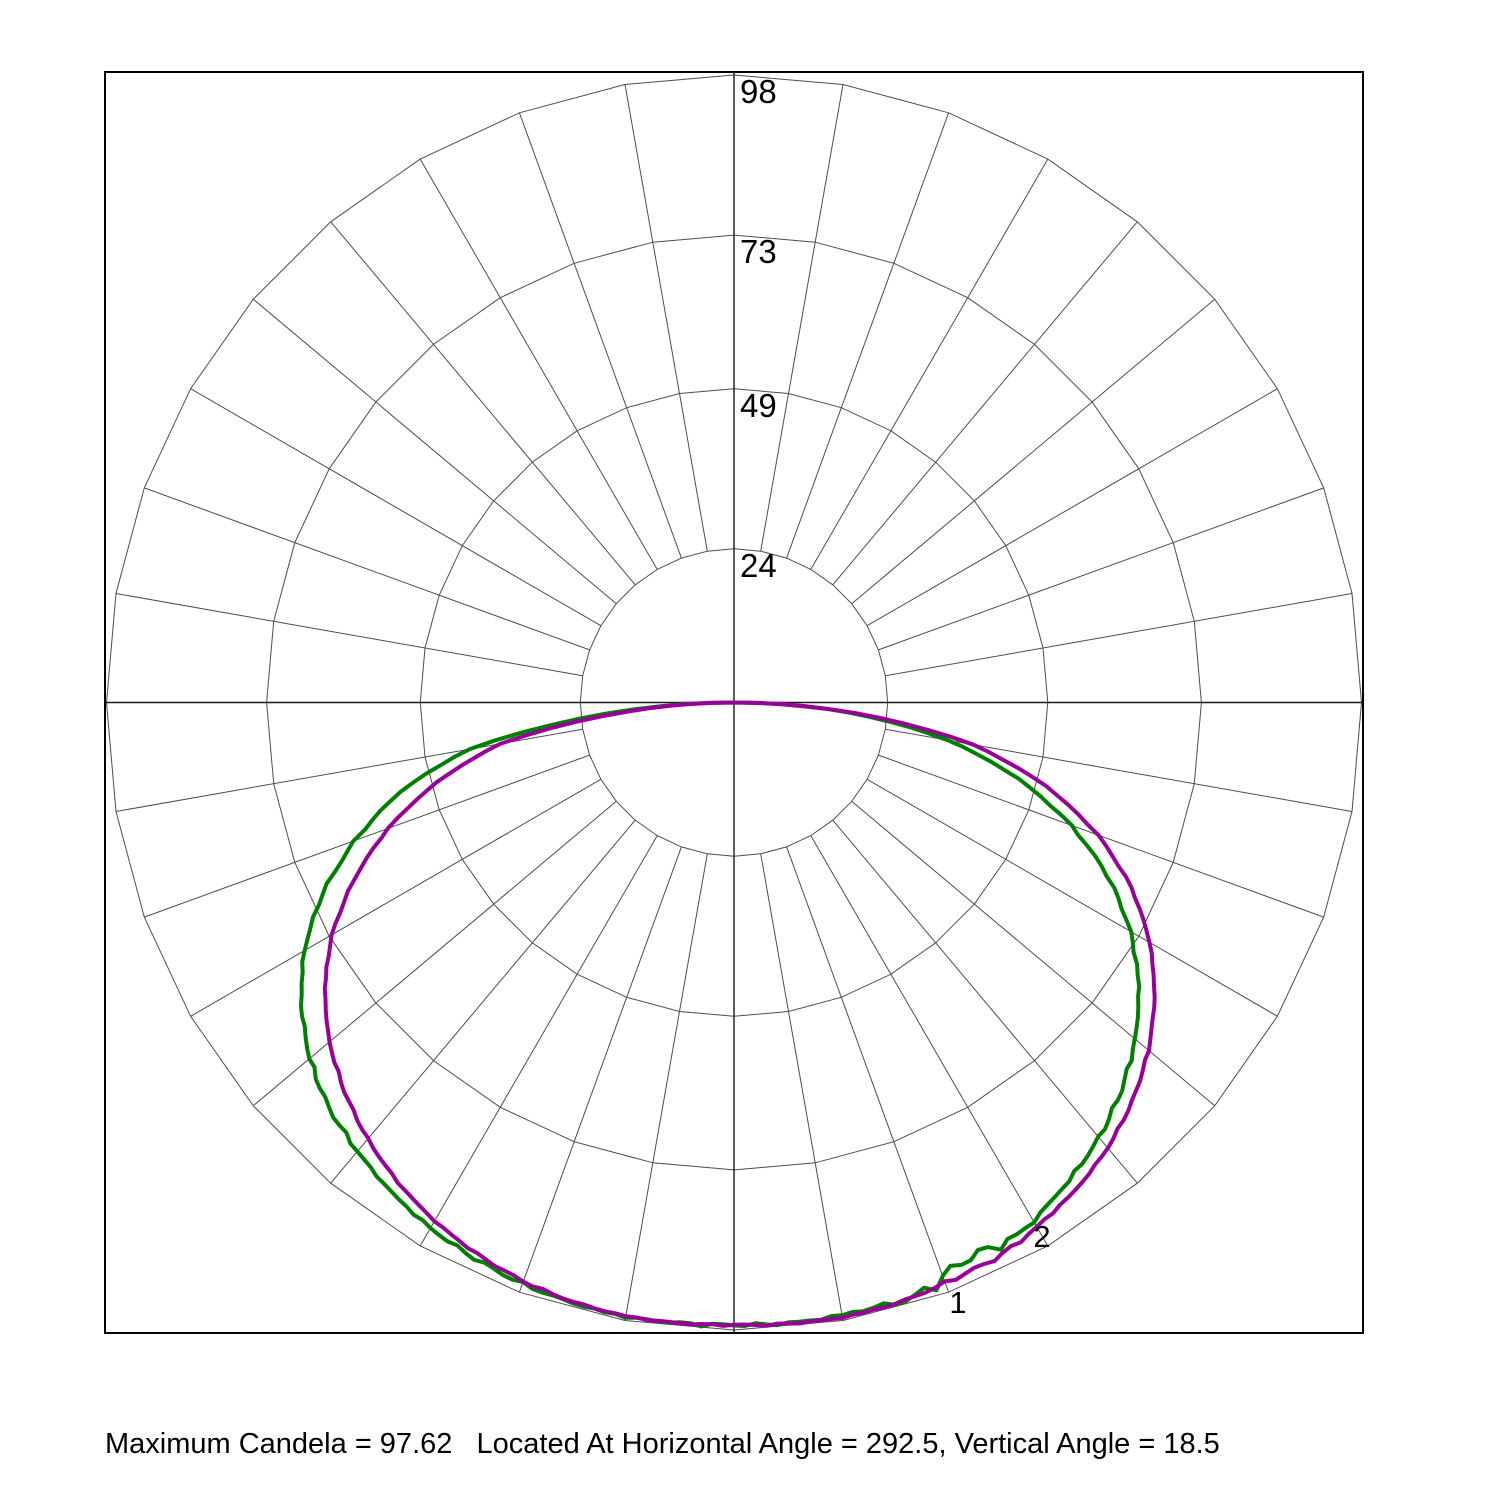 The image size is (1500, 1500). What do you see at coordinates (758, 405) in the screenshot?
I see `ring-label-49: 49` at bounding box center [758, 405].